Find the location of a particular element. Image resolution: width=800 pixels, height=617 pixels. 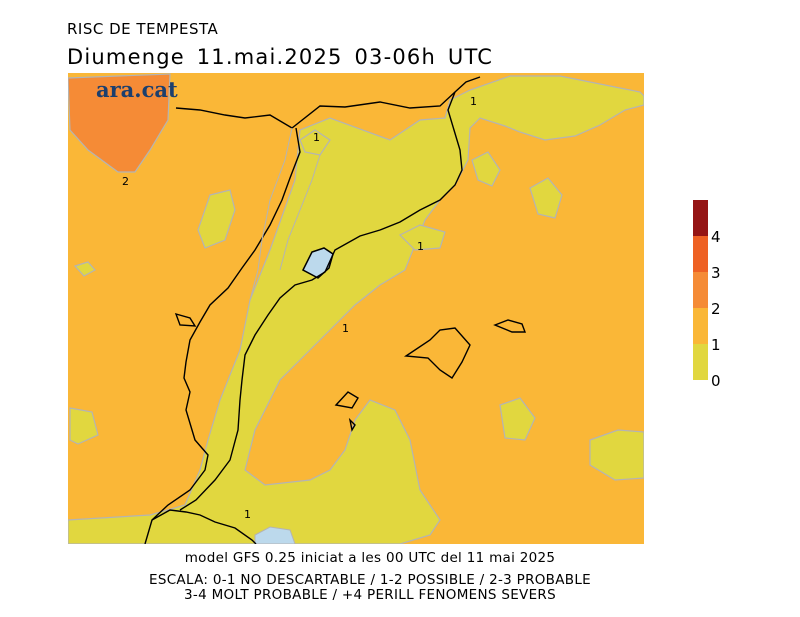

risk-area-0-1-west-dot is located at coordinates (84, 269).